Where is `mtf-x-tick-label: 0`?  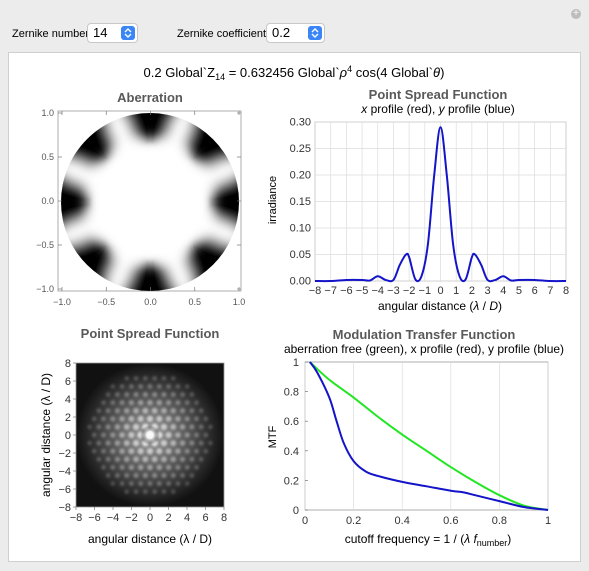
mtf-x-tick-label: 0 is located at coordinates (305, 521).